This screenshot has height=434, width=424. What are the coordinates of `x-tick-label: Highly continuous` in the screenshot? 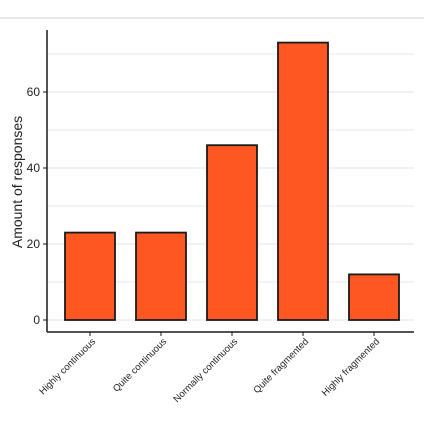 It's located at (67, 366).